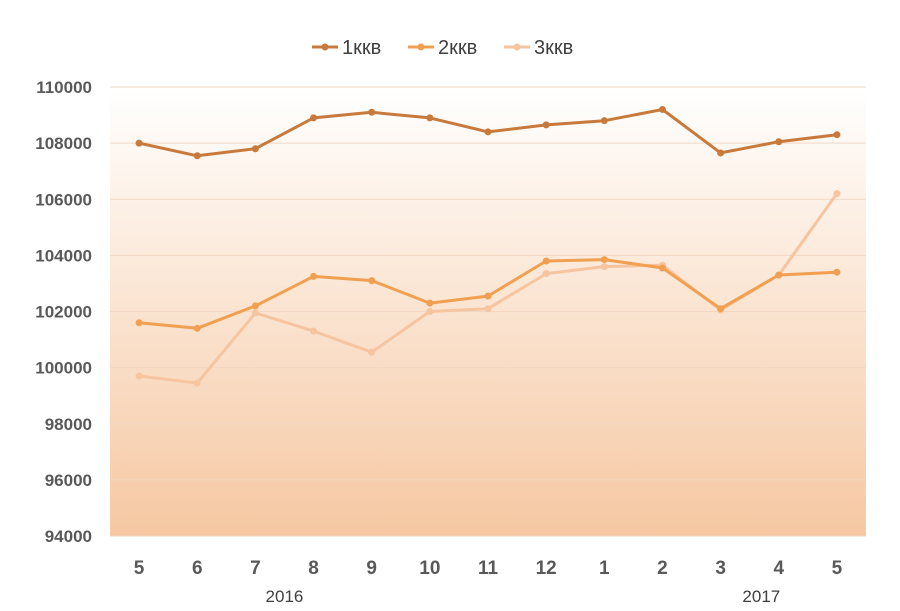 This screenshot has height=611, width=900. I want to click on legend-item: 2ккв, so click(442, 48).